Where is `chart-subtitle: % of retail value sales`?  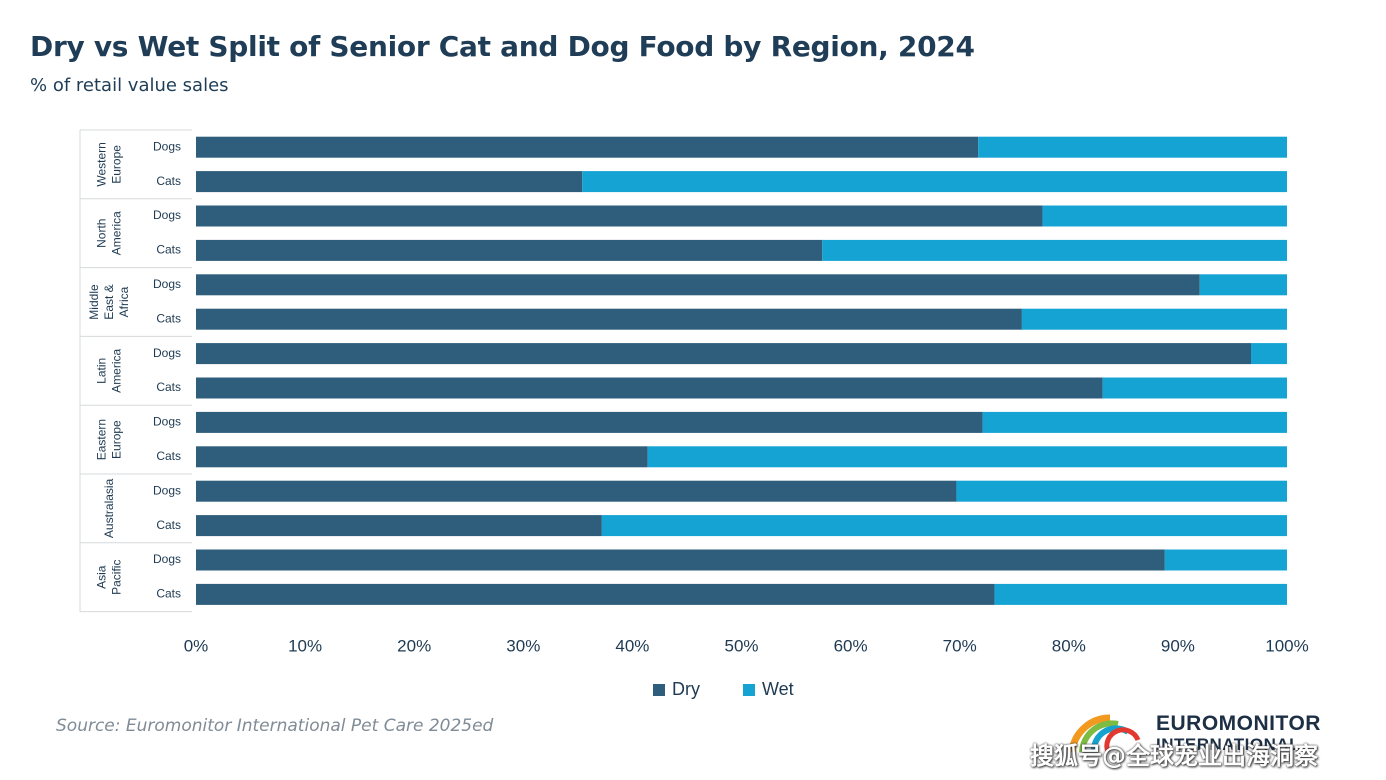 chart-subtitle: % of retail value sales is located at coordinates (129, 85).